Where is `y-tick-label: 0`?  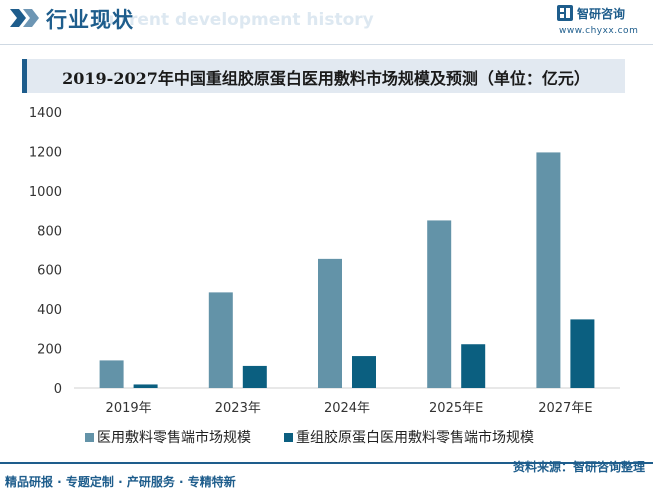
y-tick-label: 0 is located at coordinates (58, 389).